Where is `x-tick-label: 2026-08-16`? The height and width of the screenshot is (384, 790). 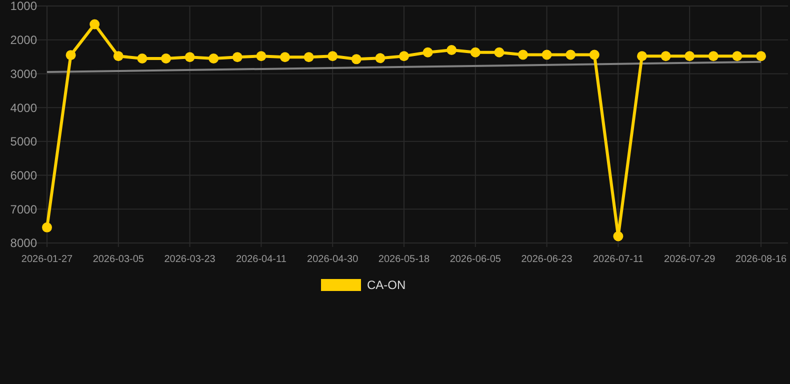
x-tick-label: 2026-08-16 is located at coordinates (761, 259).